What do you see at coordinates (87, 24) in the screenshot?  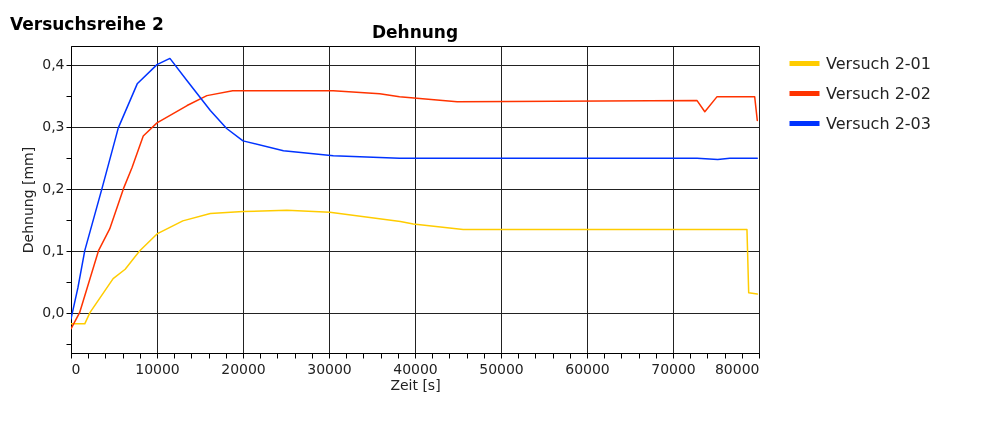 I see `chart-title: Versuchsreihe 2` at bounding box center [87, 24].